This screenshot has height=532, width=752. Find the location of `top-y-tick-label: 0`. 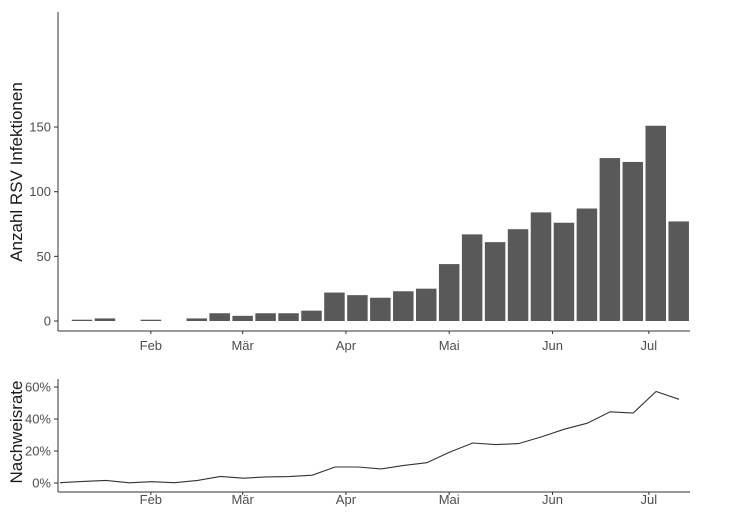

top-y-tick-label: 0 is located at coordinates (47, 321).